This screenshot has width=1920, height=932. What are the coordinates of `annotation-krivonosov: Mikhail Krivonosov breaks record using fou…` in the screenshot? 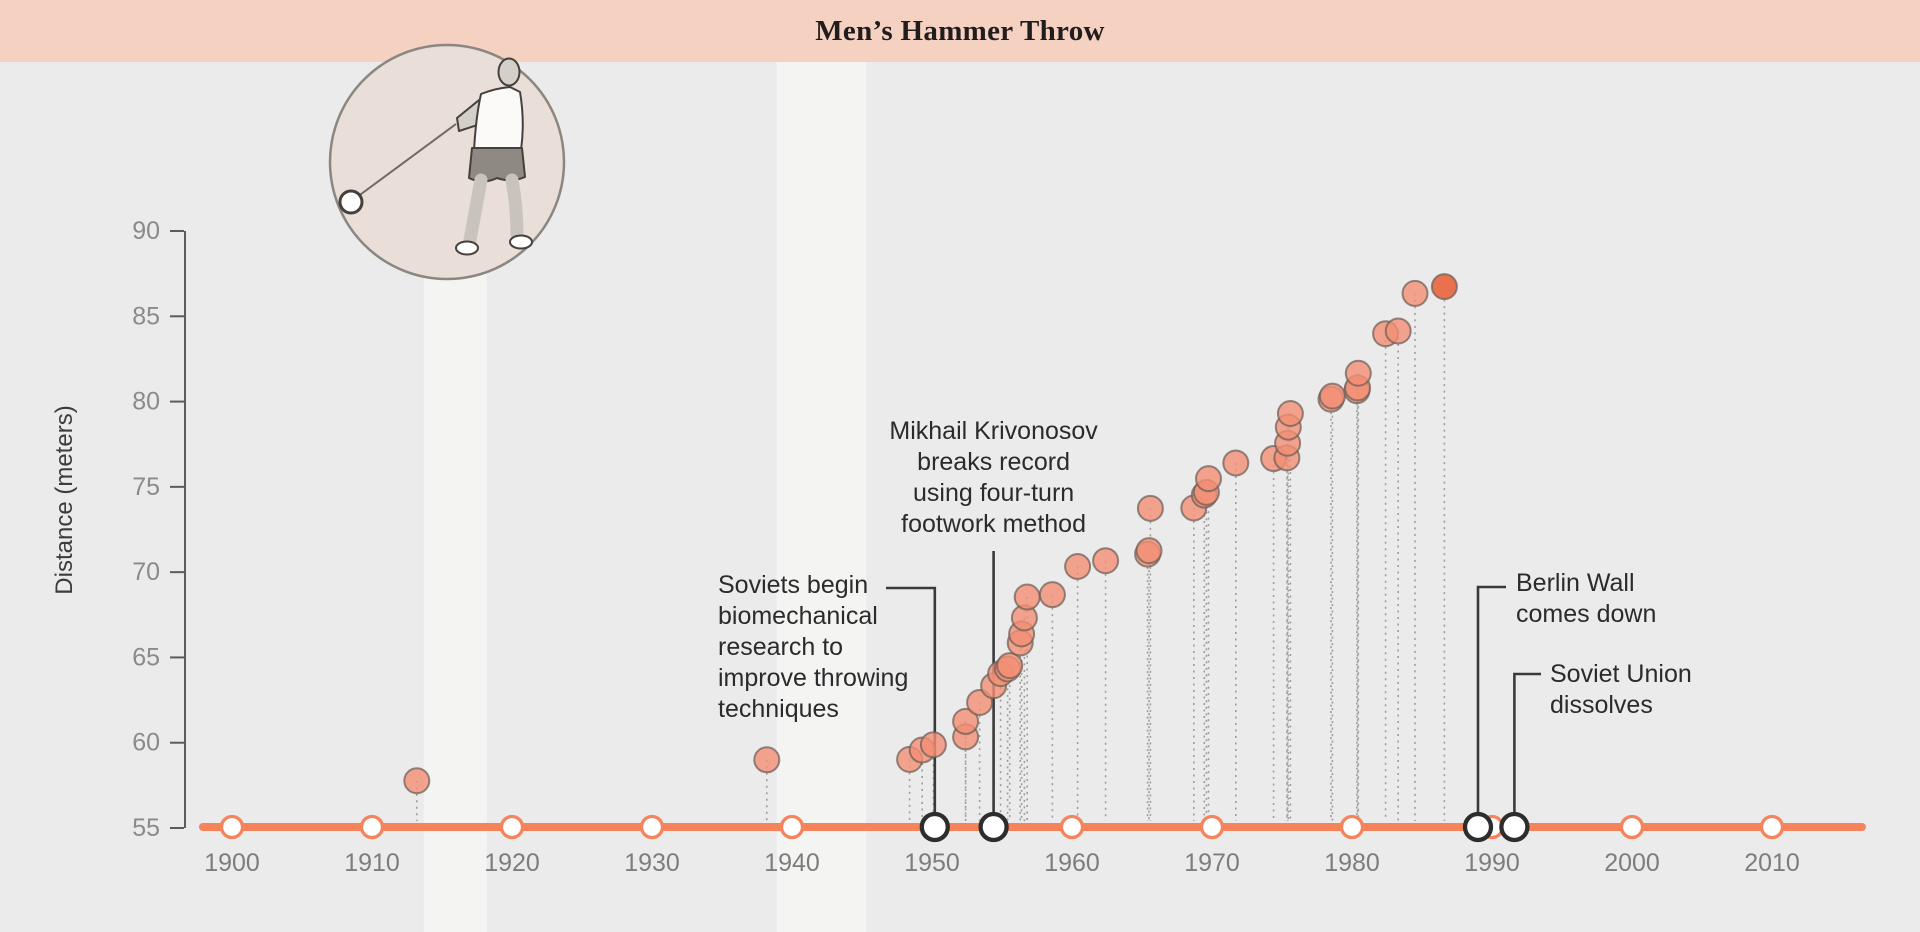 It's located at (993, 478).